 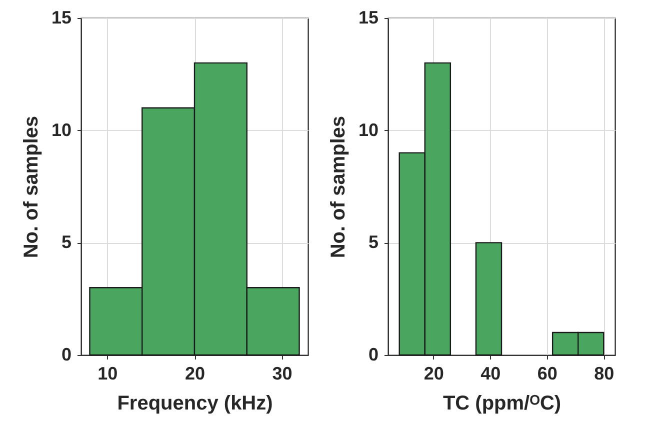 I want to click on x-tick-label: 40, so click(x=490, y=374).